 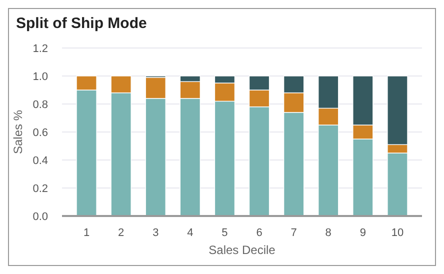 I want to click on x-tick-label: 9, so click(x=363, y=233).